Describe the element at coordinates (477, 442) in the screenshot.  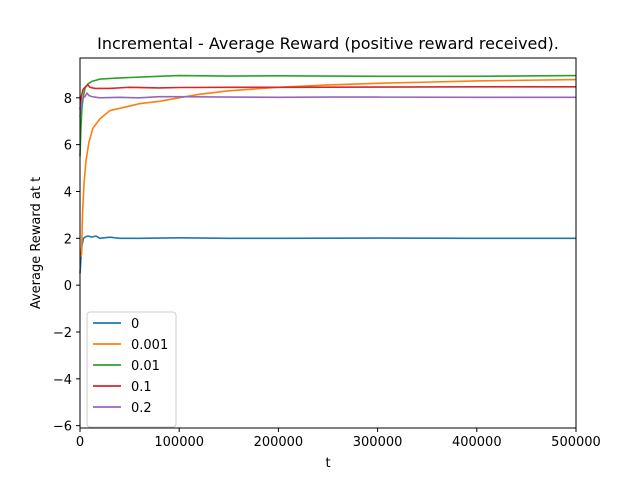
I see `x-tick-label: 400000` at that location.